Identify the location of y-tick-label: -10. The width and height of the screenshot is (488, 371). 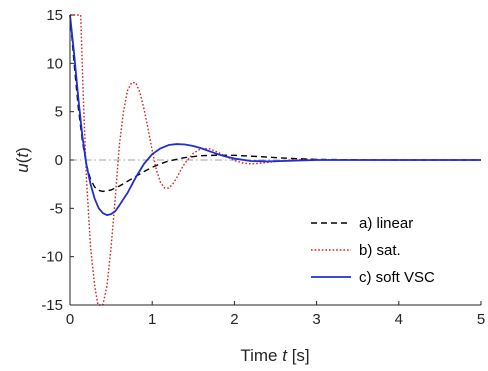
(52, 257).